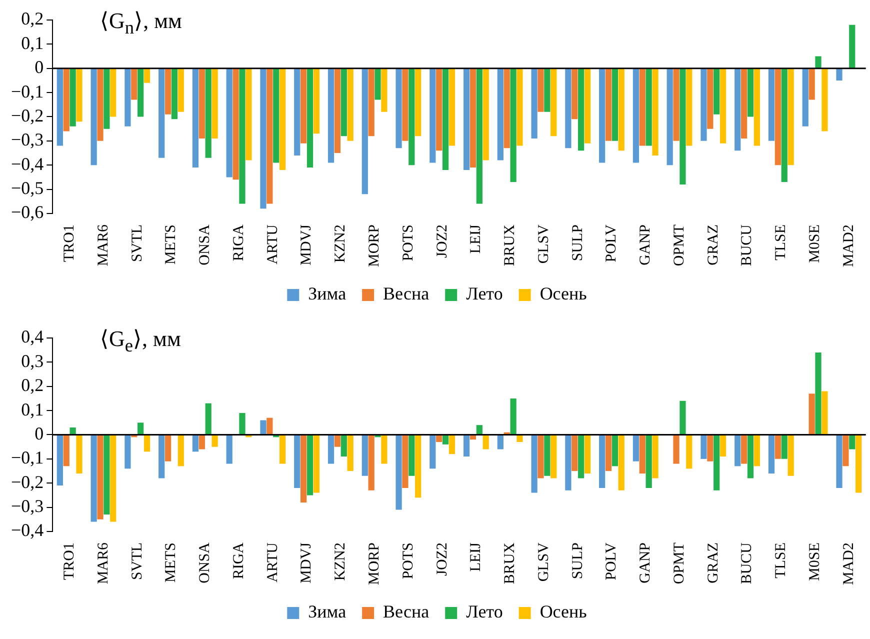 The width and height of the screenshot is (870, 639). What do you see at coordinates (442, 241) in the screenshot?
I see `x-tick-label: JOZ2` at bounding box center [442, 241].